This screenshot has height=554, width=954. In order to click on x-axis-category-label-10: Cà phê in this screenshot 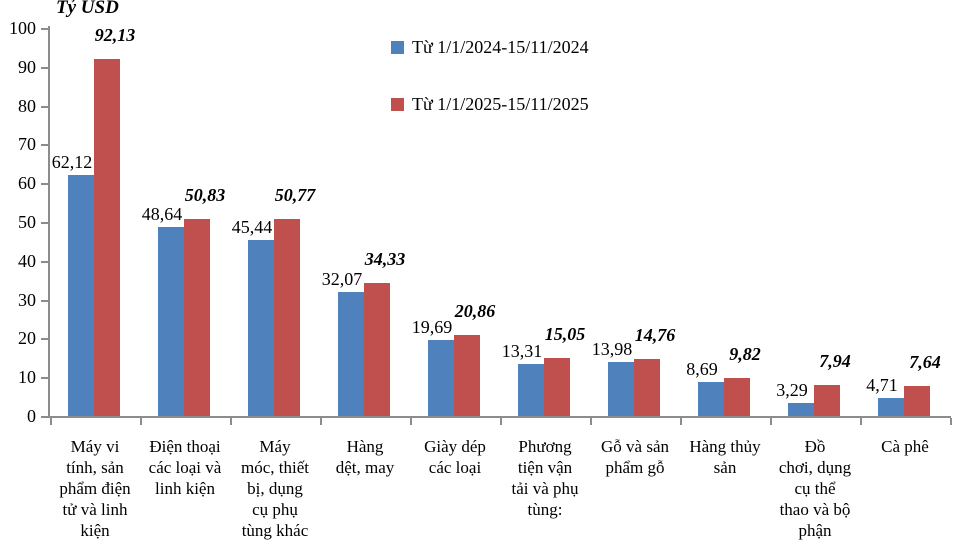, I will do `click(905, 446)`.